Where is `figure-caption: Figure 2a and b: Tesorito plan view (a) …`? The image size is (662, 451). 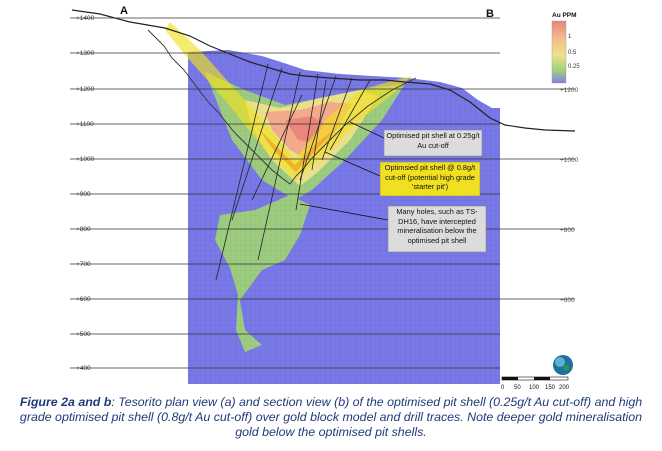
figure-caption: Figure 2a and b: Tesorito plan view (a) … is located at coordinates (331, 417).